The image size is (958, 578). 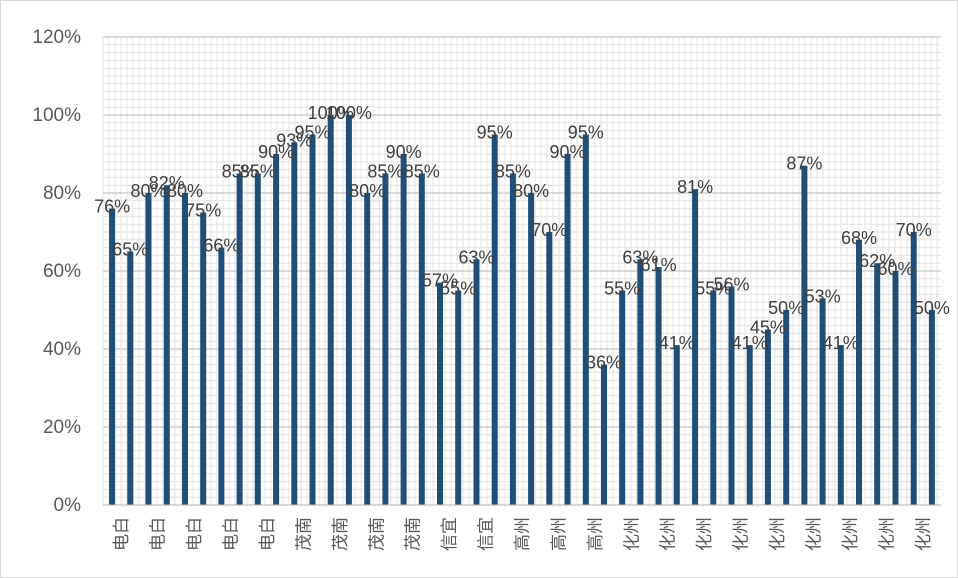 I want to click on bar-data-label: 68%, so click(x=859, y=238).